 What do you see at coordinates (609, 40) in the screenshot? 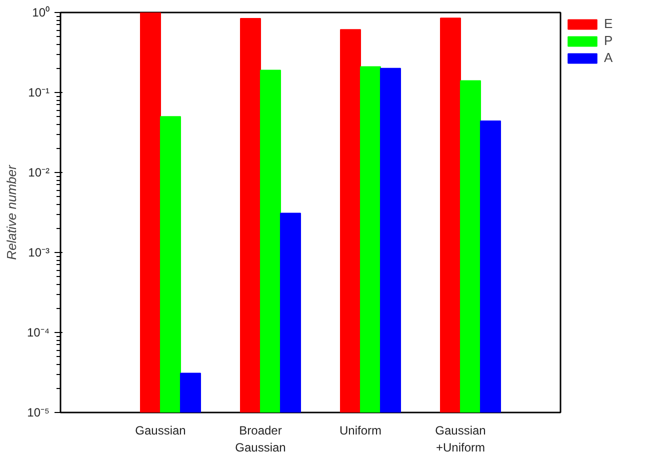
I see `legend-label: P` at bounding box center [609, 40].